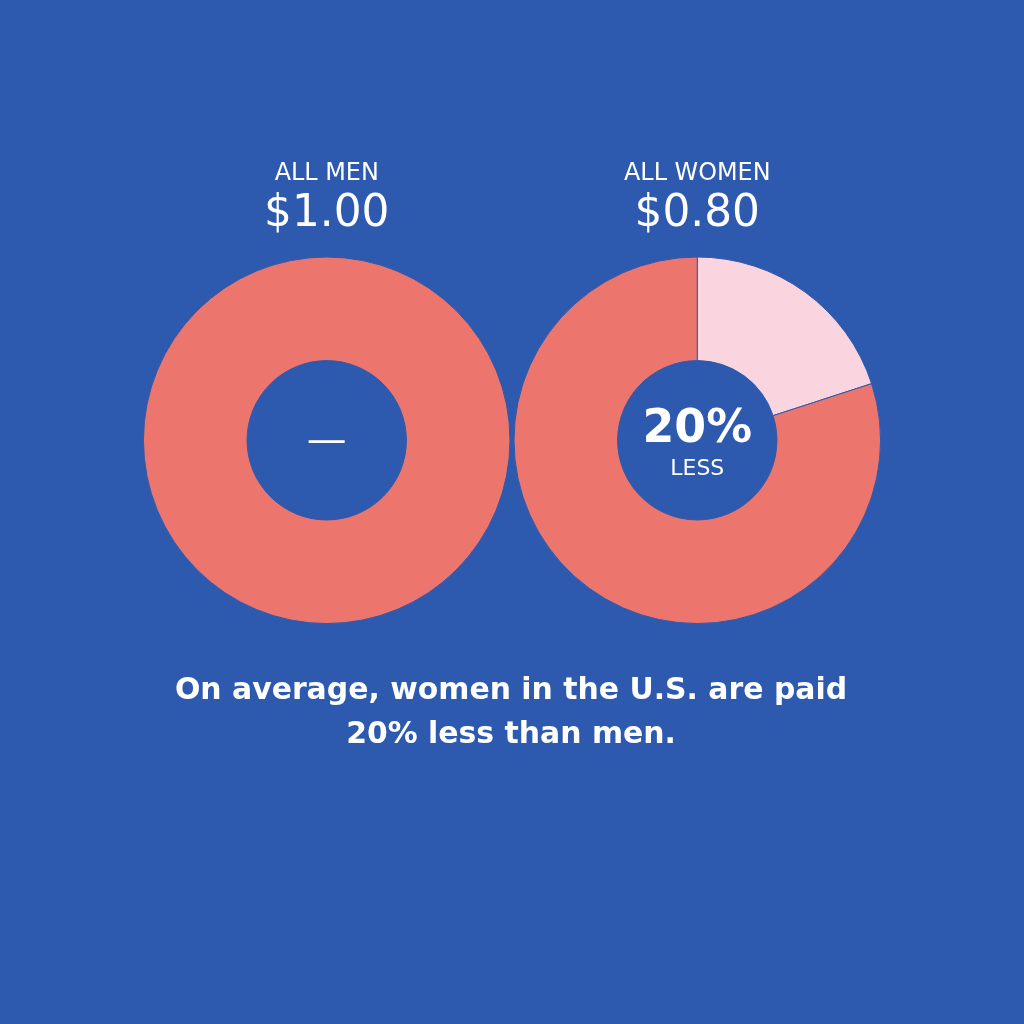 This screenshot has width=1024, height=1024. Describe the element at coordinates (327, 211) in the screenshot. I see `chart-subtitle: $1.00` at that location.